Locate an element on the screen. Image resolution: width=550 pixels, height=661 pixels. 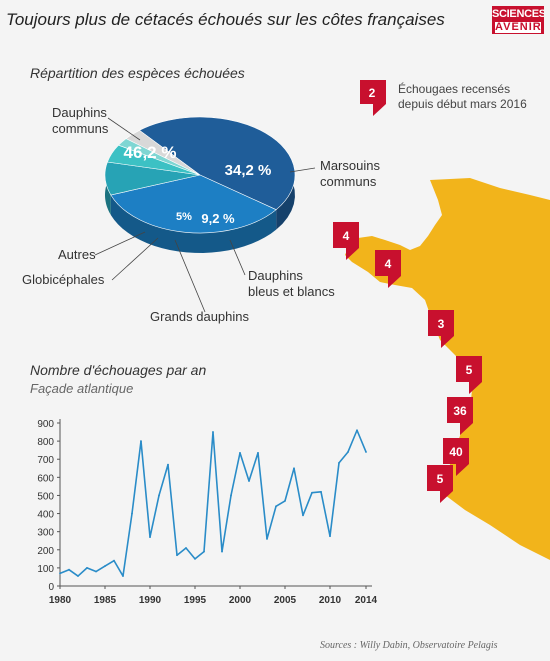
logo-line-1: SCIENCES is located at coordinates (518, 14).